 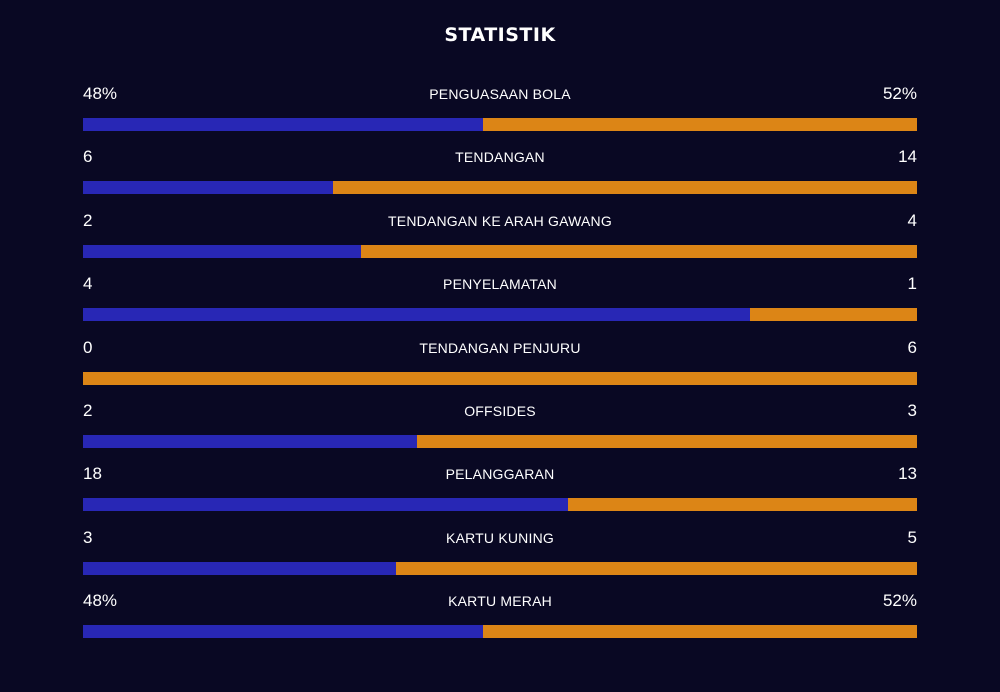 I want to click on stat-row: 18 PELANGGARAN 13, so click(x=500, y=493).